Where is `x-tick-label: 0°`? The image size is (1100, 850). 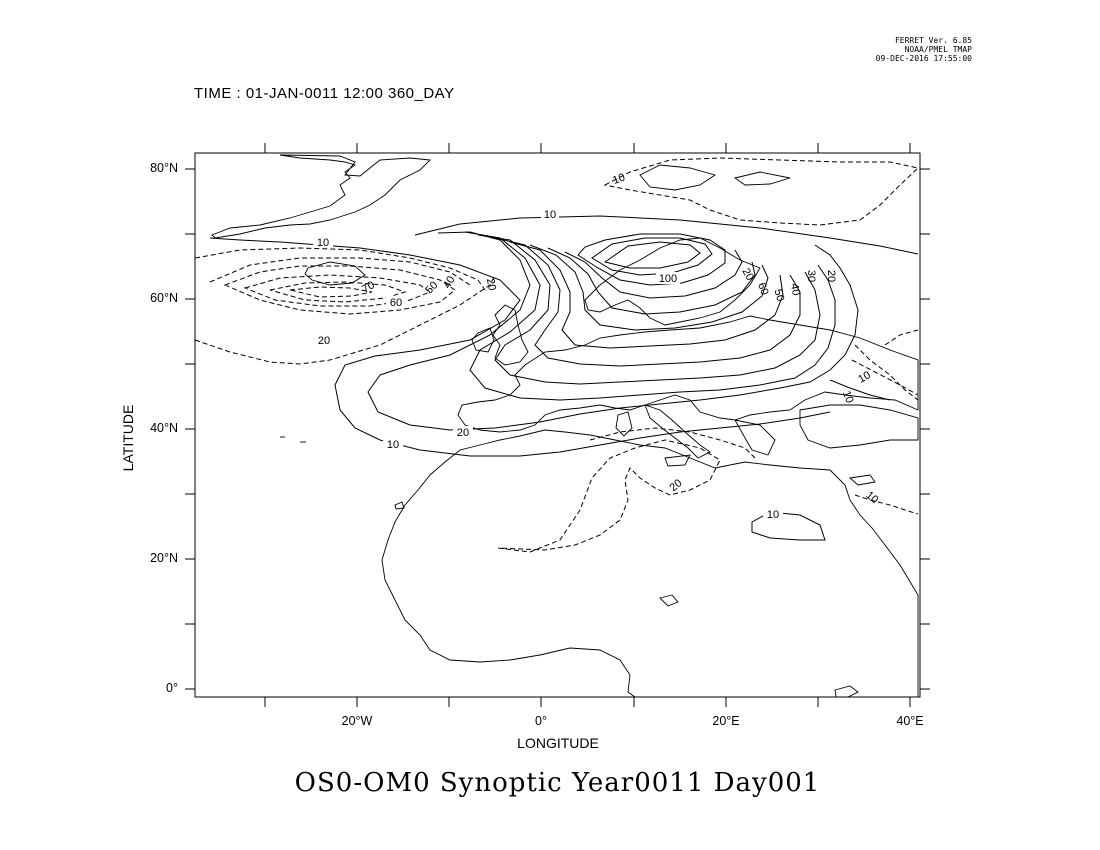
x-tick-label: 0° is located at coordinates (541, 721).